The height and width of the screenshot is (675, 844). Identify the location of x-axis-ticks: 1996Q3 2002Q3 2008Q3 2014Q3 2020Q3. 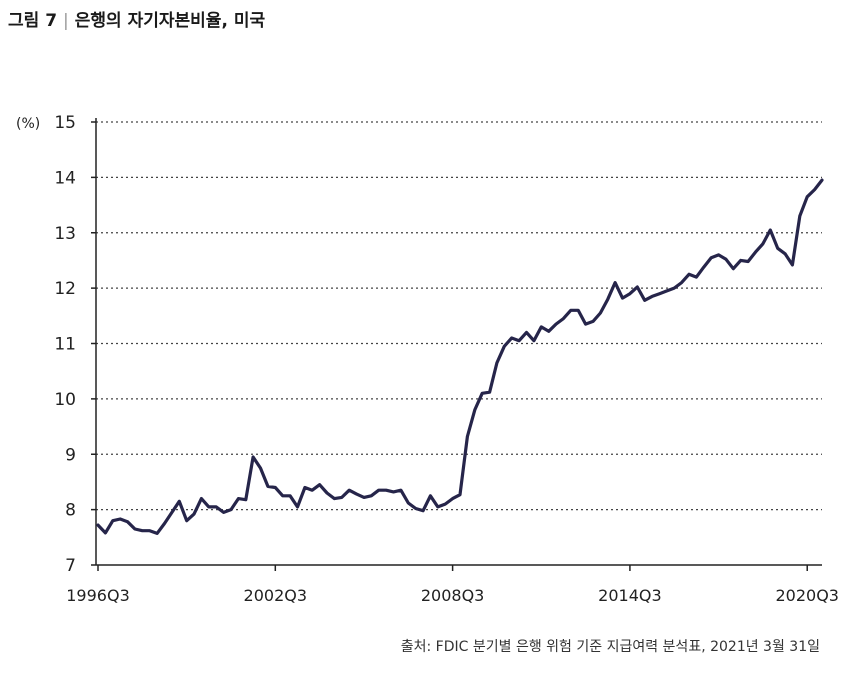
(452, 585).